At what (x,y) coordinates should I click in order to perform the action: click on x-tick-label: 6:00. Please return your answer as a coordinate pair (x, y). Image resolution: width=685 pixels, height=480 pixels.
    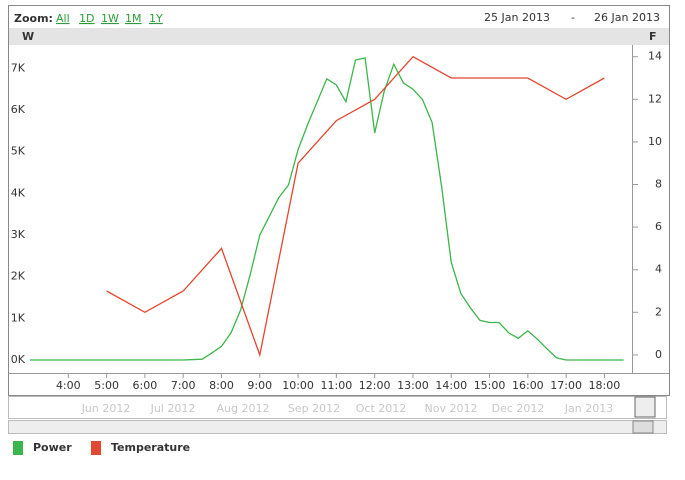
    Looking at the image, I should click on (145, 385).